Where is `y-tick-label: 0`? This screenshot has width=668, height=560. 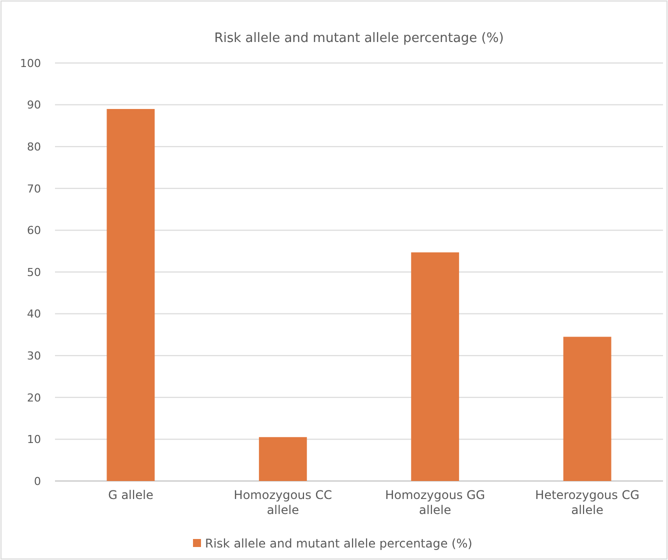
y-tick-label: 0 is located at coordinates (37, 481).